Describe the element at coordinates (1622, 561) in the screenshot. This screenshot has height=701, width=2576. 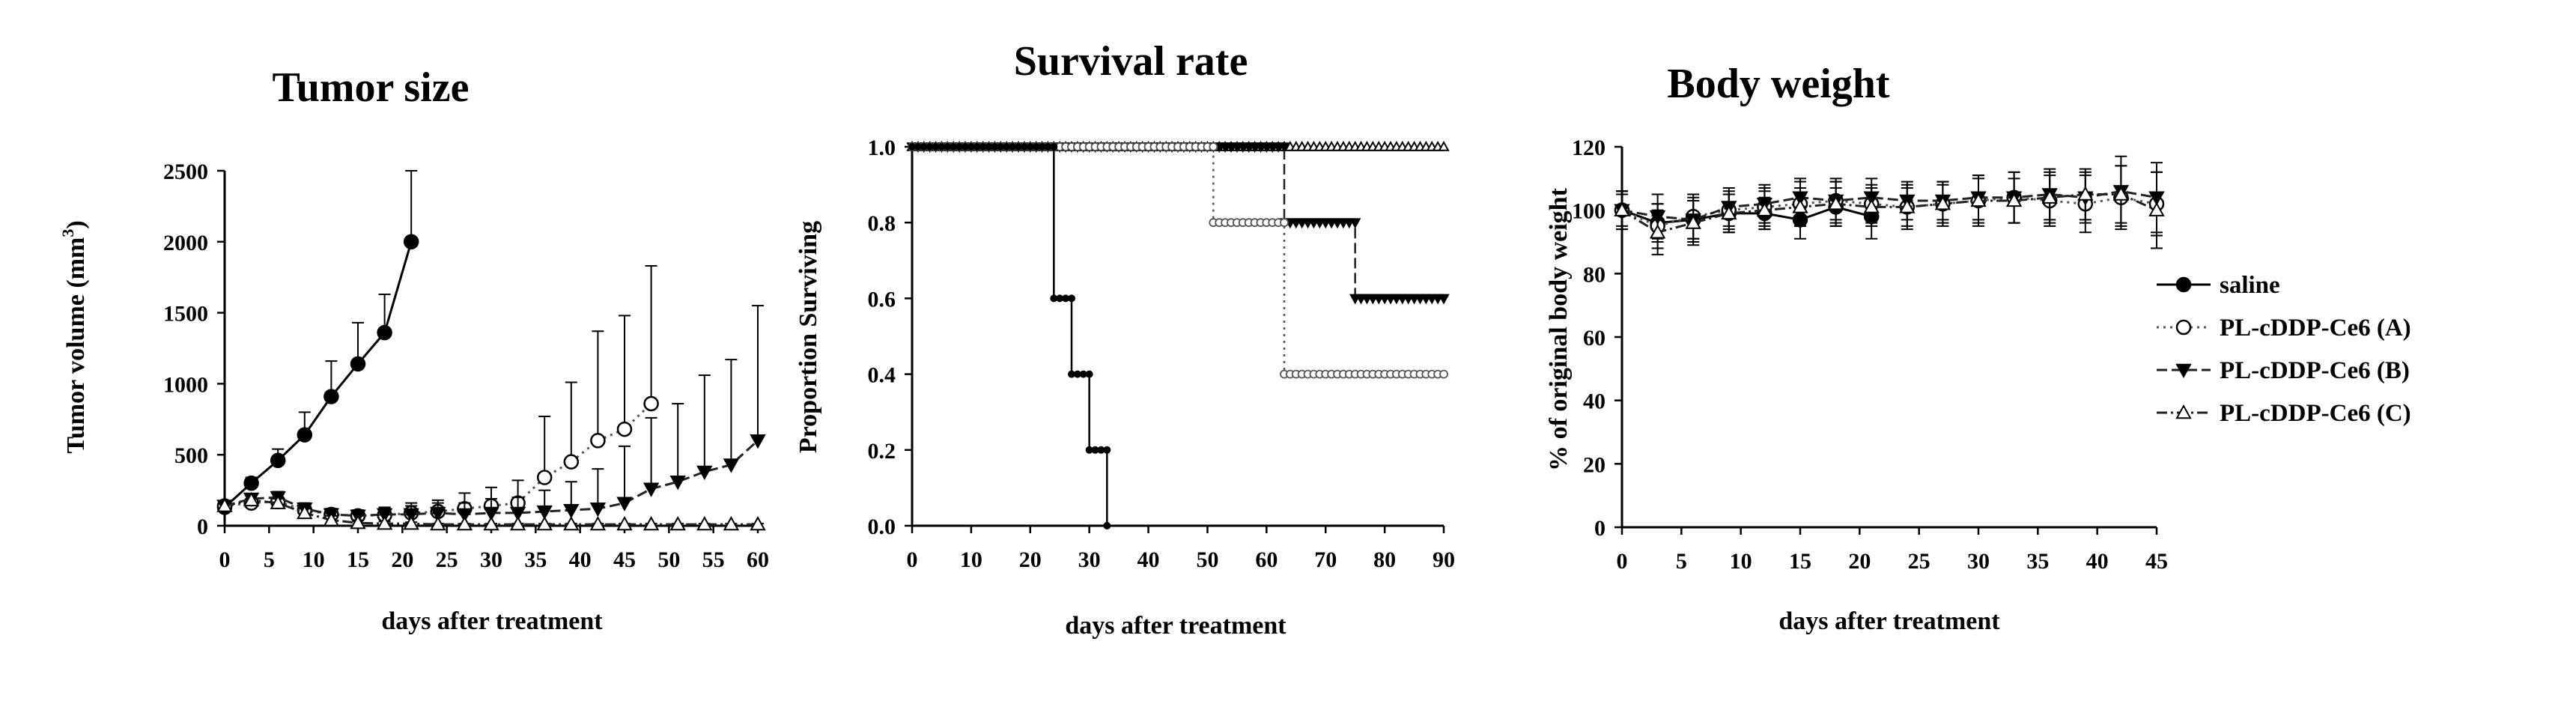
I see `weight-x-tick-label: 0` at that location.